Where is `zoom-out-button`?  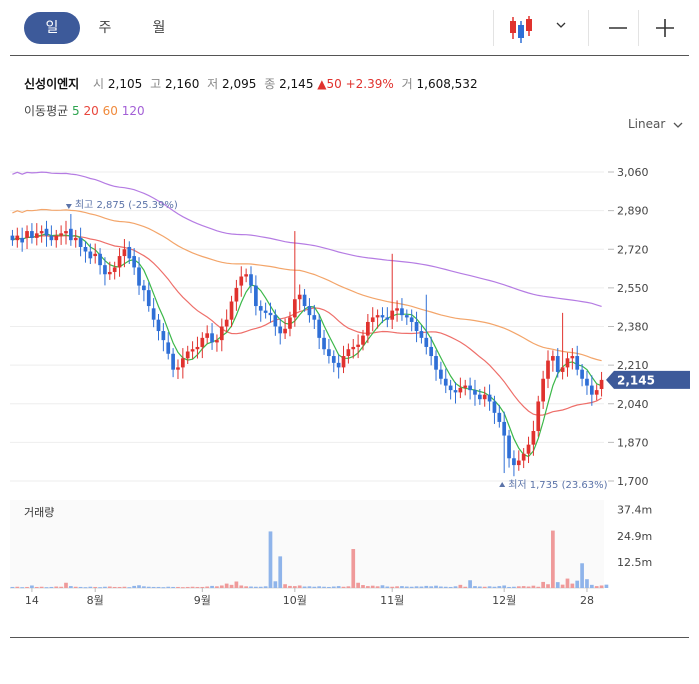 zoom-out-button is located at coordinates (618, 28).